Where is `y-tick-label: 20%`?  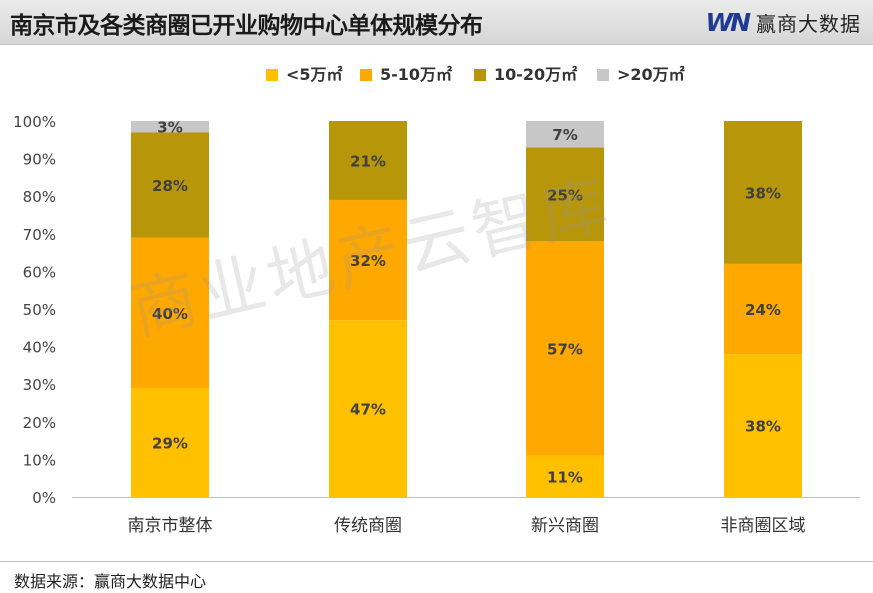
y-tick-label: 20% is located at coordinates (39, 423).